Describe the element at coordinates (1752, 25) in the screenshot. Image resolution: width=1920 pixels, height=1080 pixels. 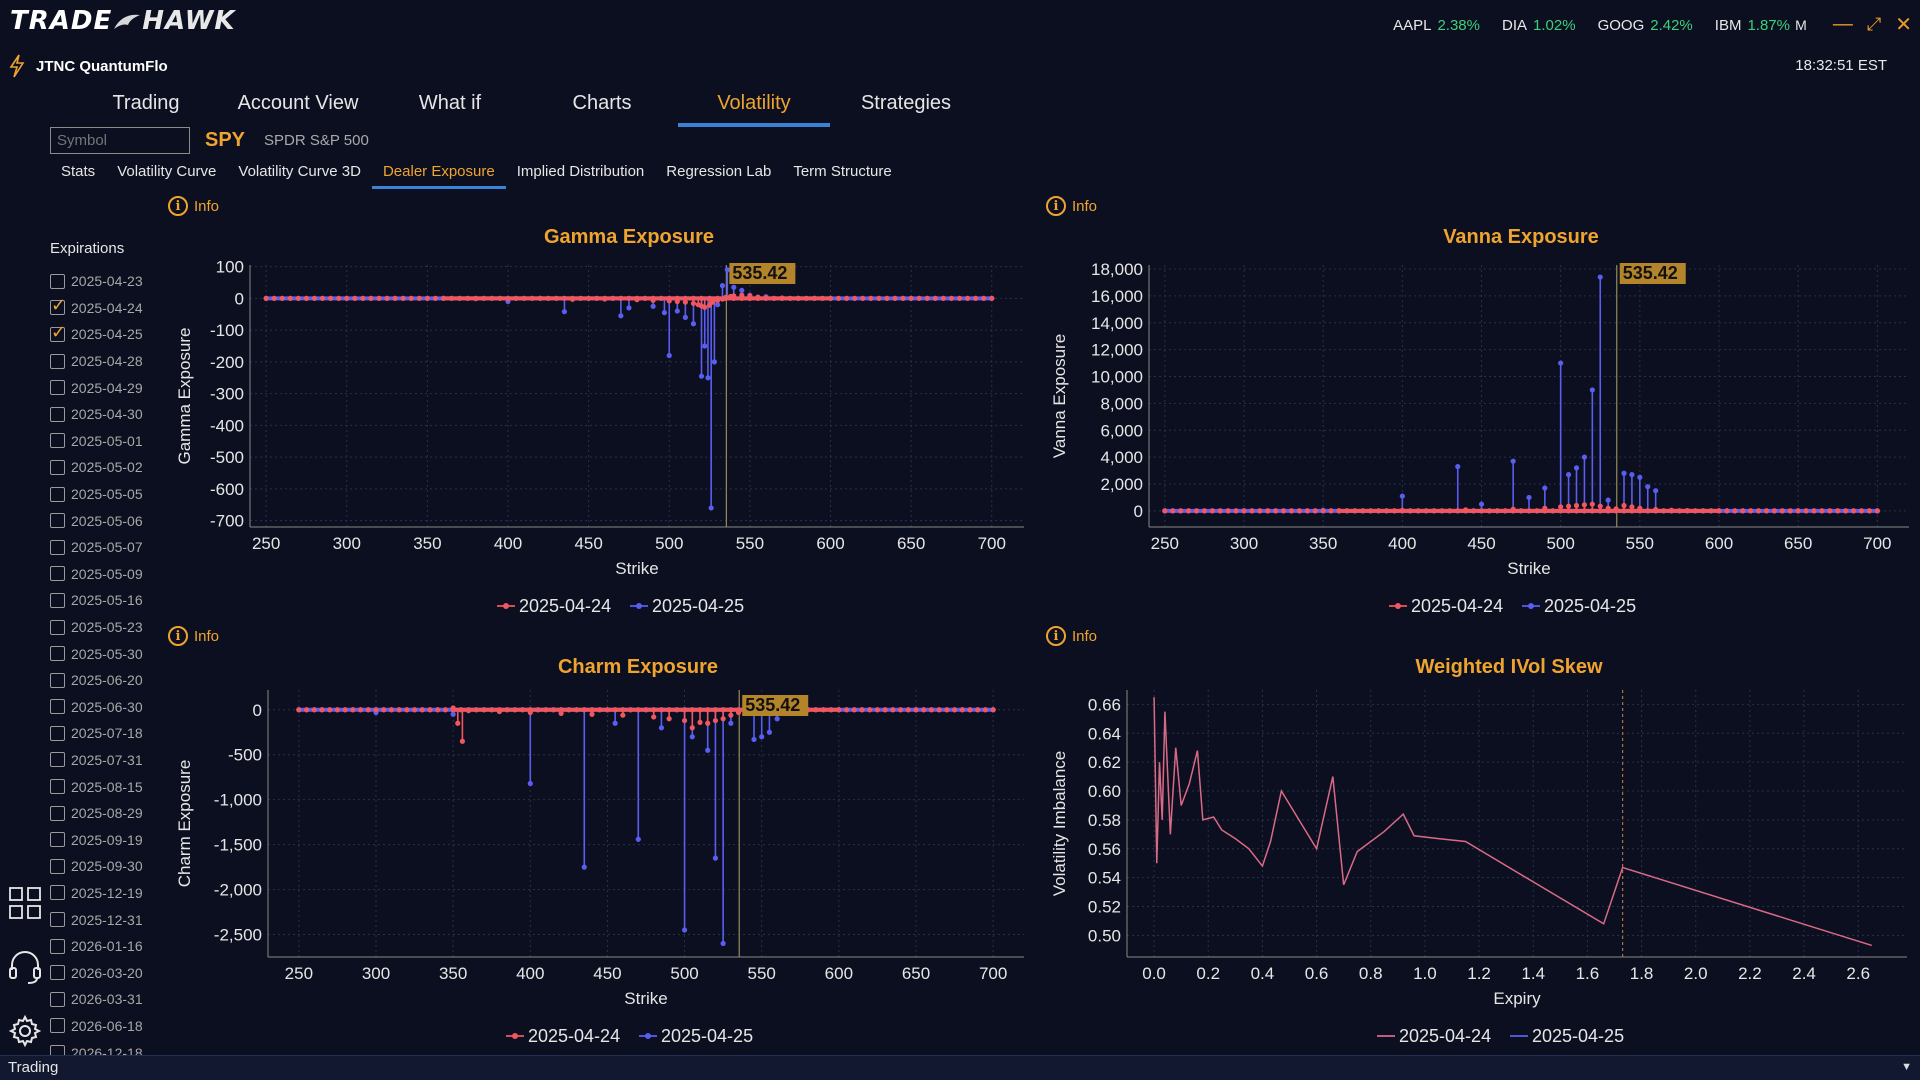
I see `ticker-item: IBM 1.87%` at that location.